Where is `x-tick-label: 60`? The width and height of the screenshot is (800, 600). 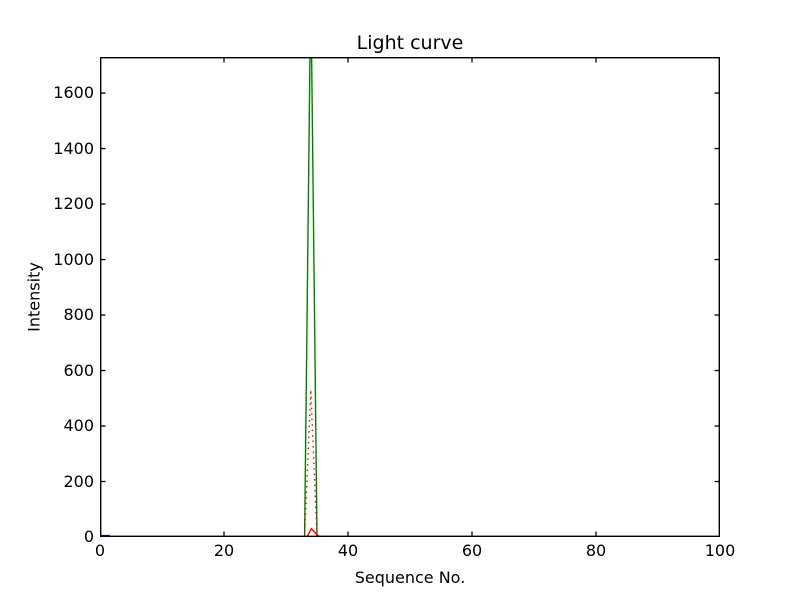 x-tick-label: 60 is located at coordinates (472, 550).